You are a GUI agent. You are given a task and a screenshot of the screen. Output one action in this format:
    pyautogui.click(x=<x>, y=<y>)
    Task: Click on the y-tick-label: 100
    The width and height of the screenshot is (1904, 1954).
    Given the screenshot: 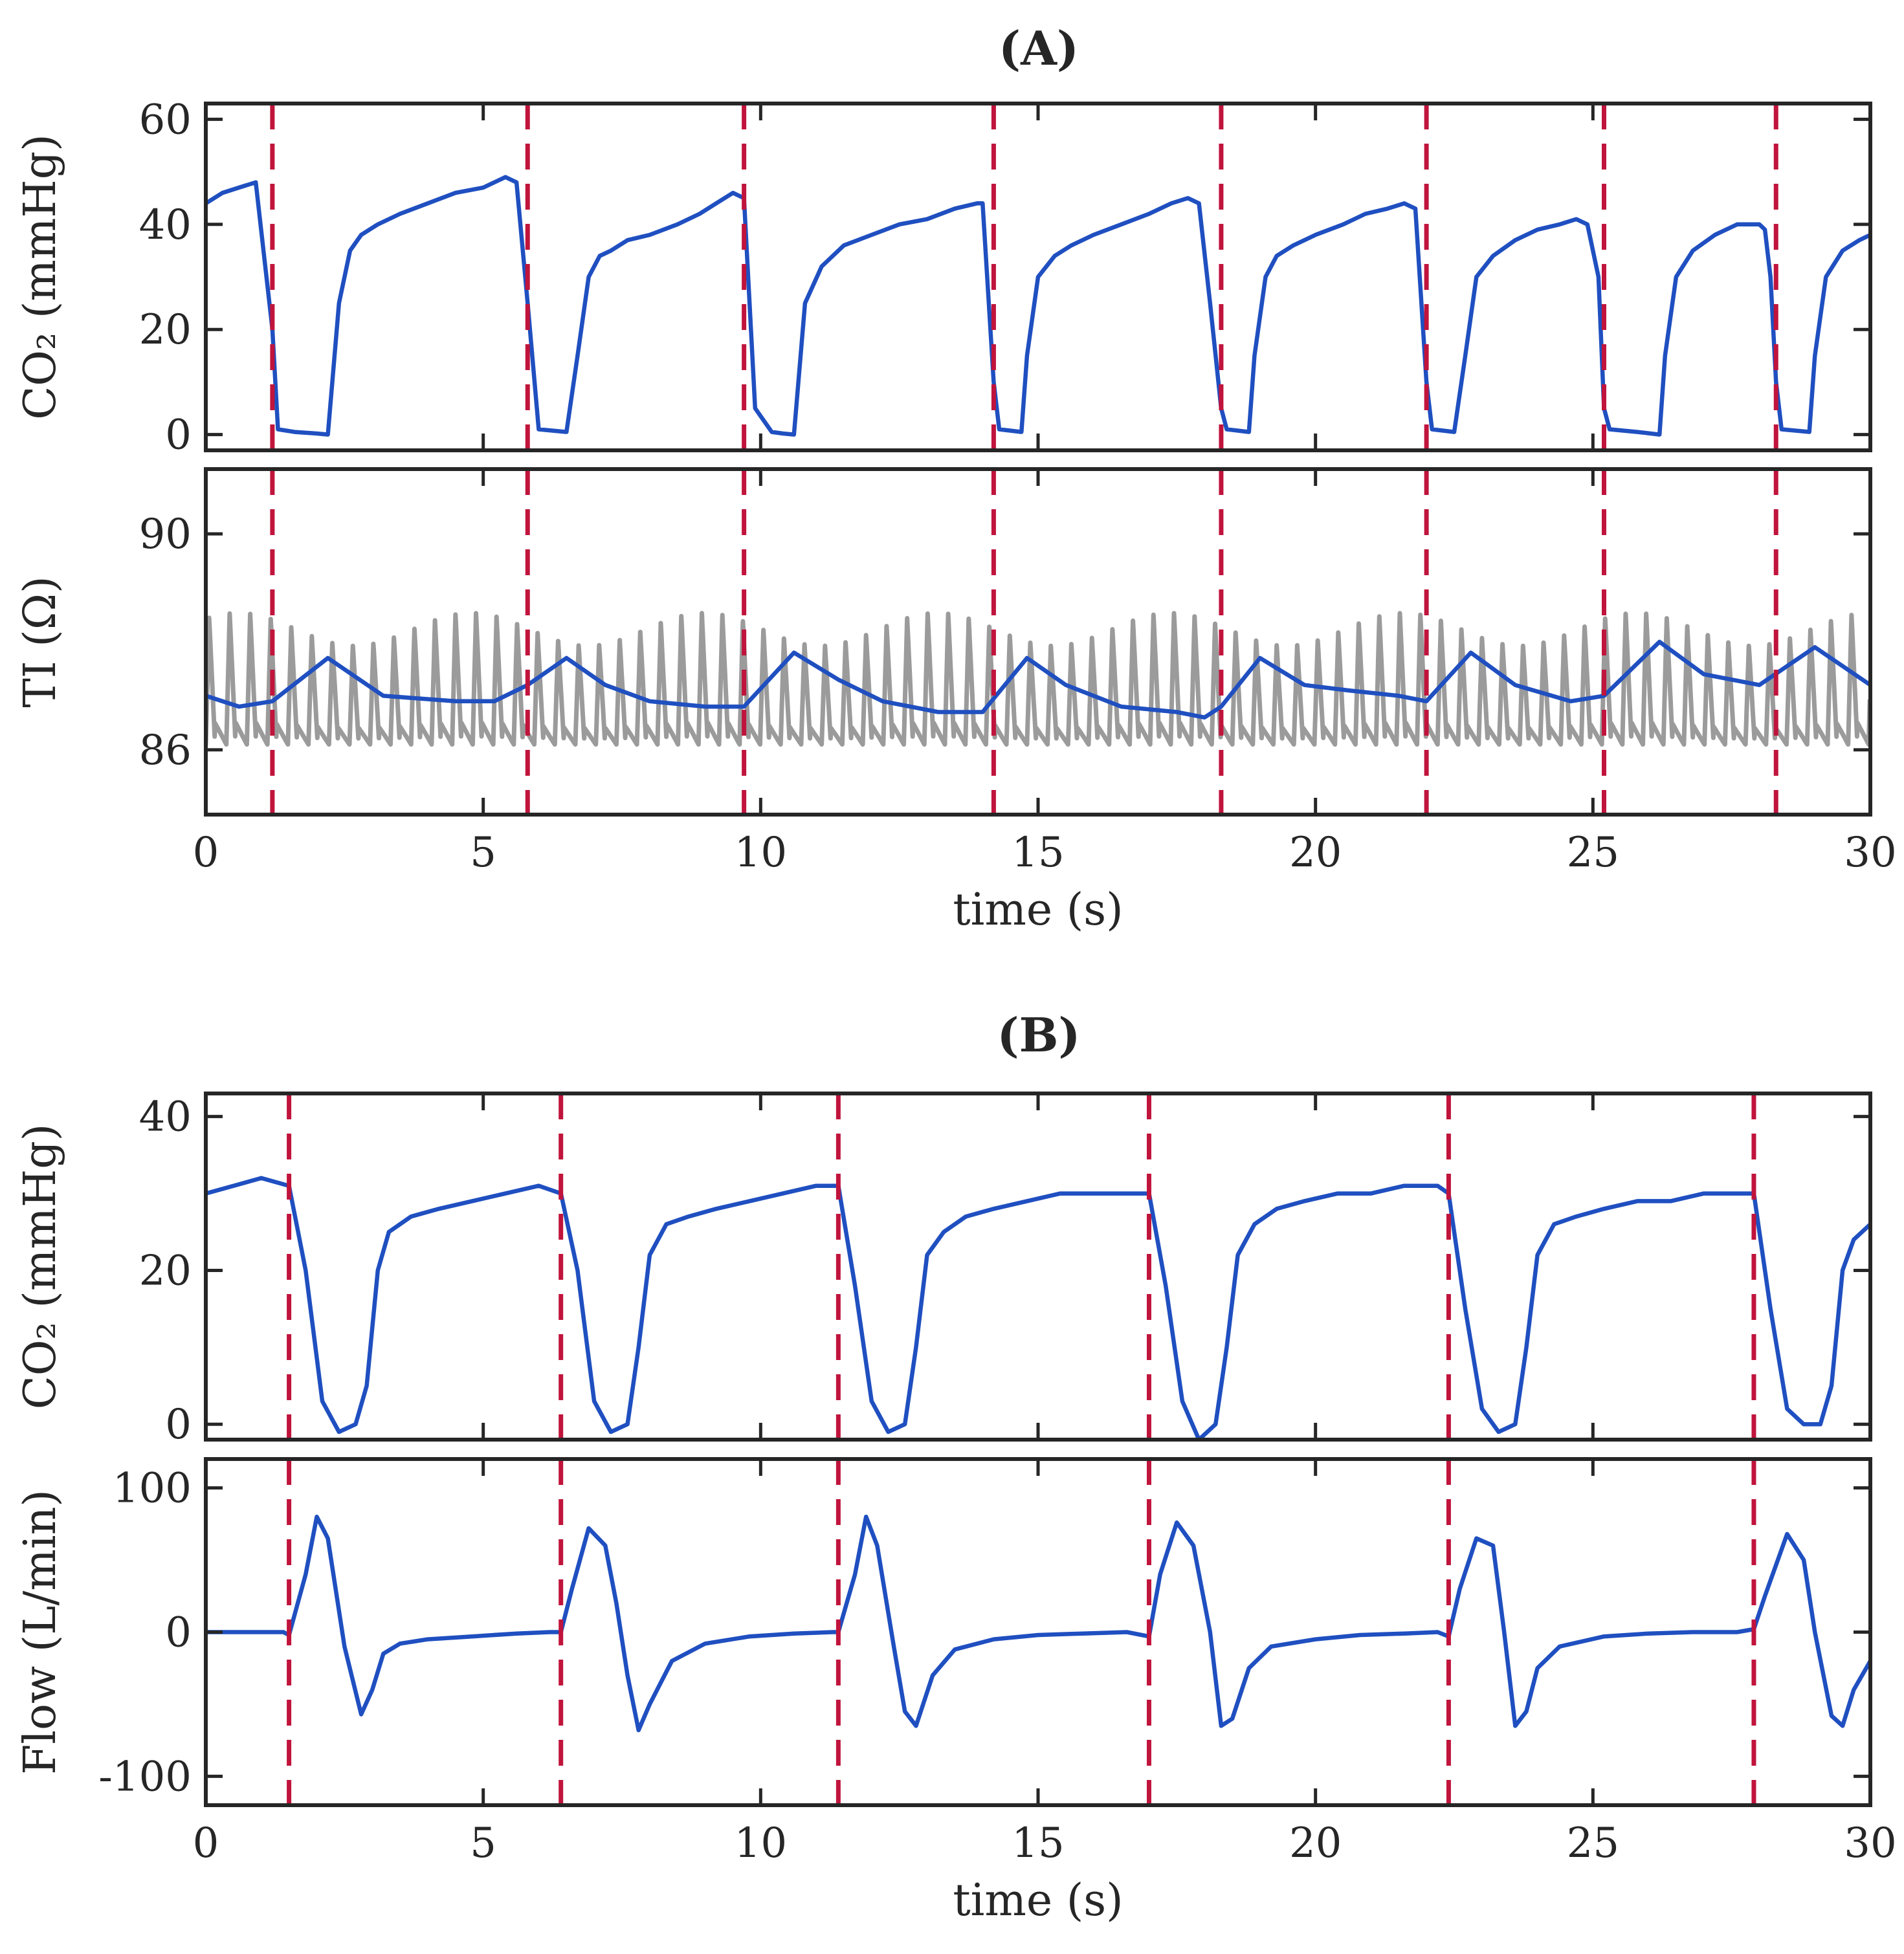 What is the action you would take?
    pyautogui.click(x=152, y=1489)
    